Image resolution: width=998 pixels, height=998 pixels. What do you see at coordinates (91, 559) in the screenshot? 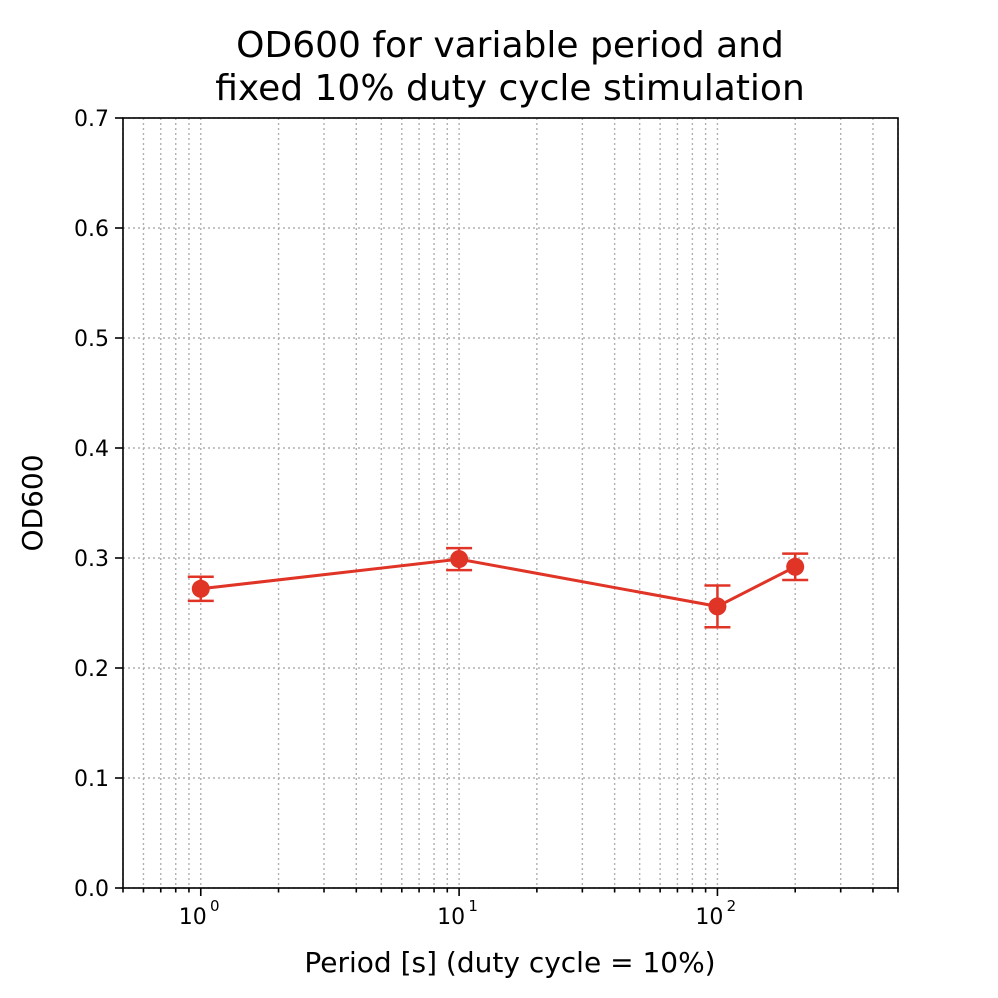
I see `y-tick-label: 0.3` at bounding box center [91, 559].